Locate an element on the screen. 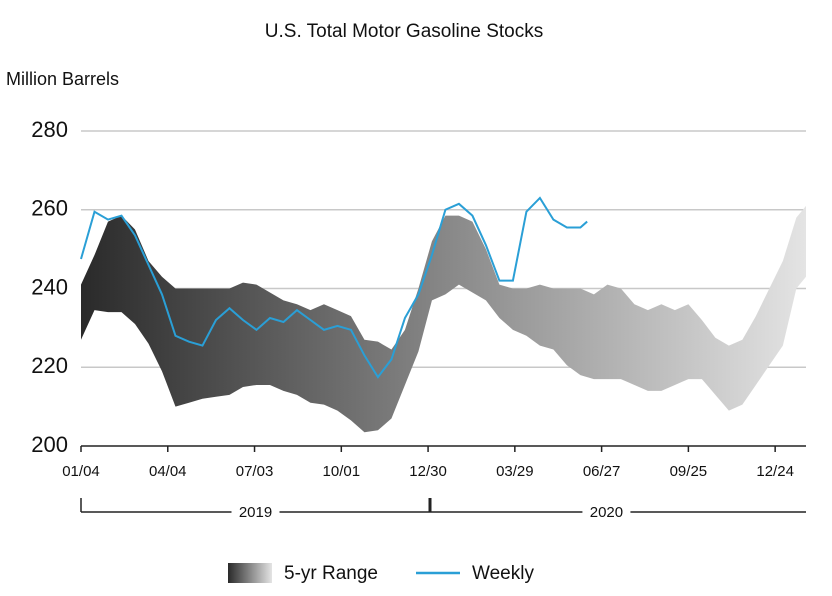  y-axis-label: Million Barrels is located at coordinates (62, 79).